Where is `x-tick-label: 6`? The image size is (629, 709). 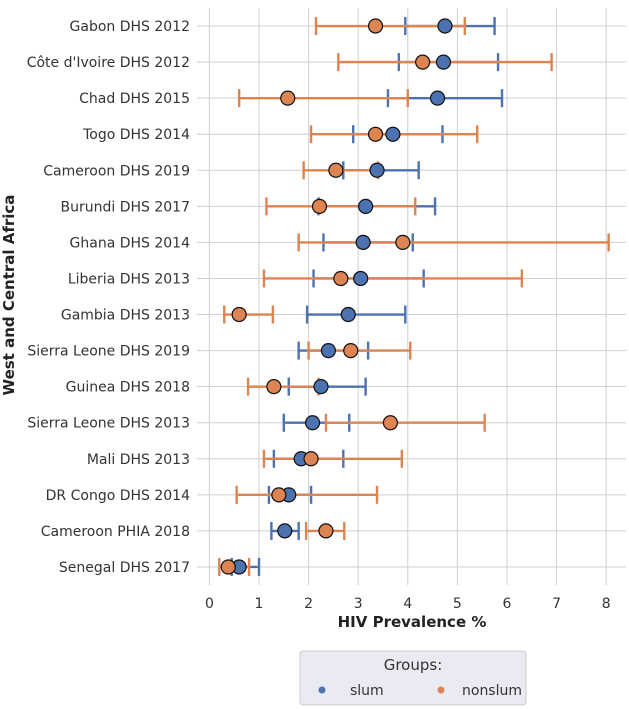 x-tick-label: 6 is located at coordinates (507, 604).